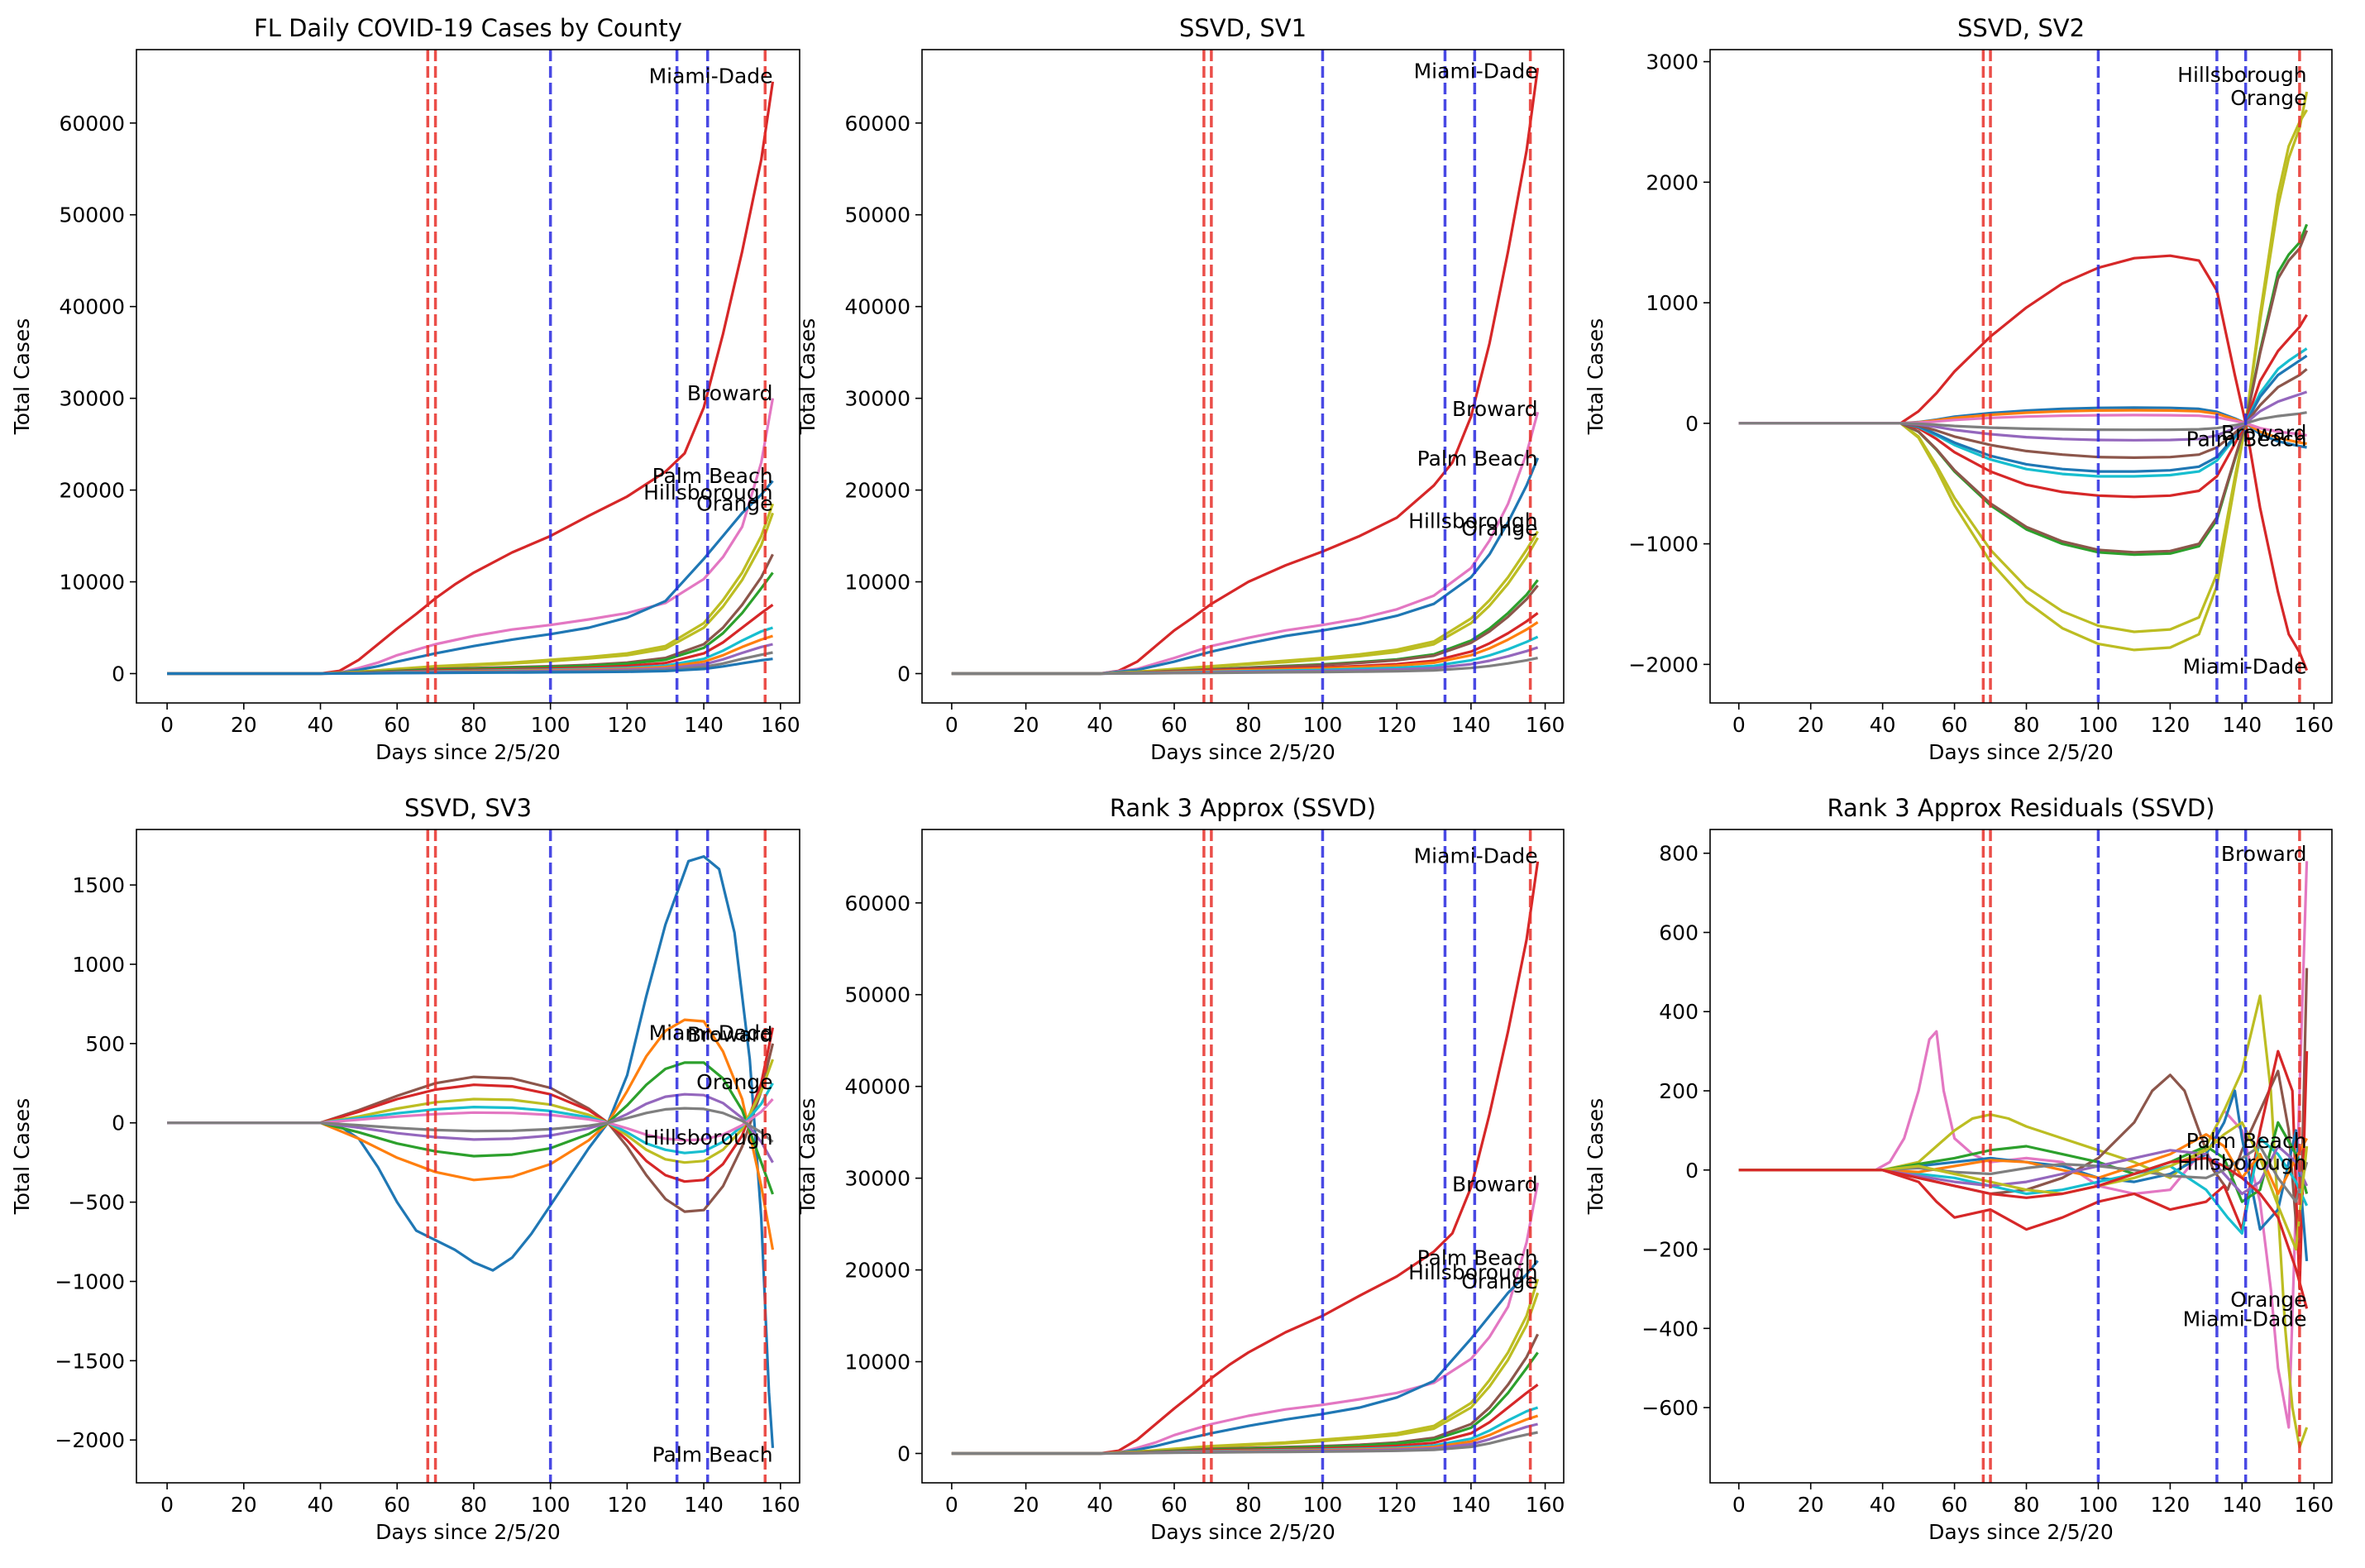  I want to click on y-tick-label: 40000, so click(877, 307).